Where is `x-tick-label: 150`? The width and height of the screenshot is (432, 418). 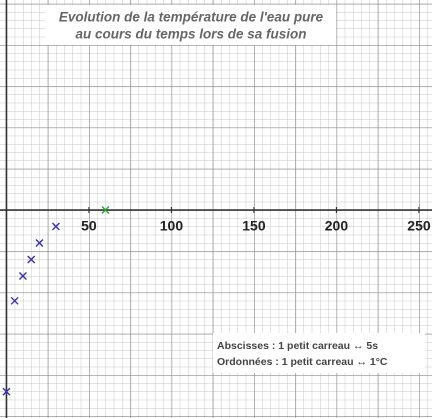
x-tick-label: 150 is located at coordinates (254, 226).